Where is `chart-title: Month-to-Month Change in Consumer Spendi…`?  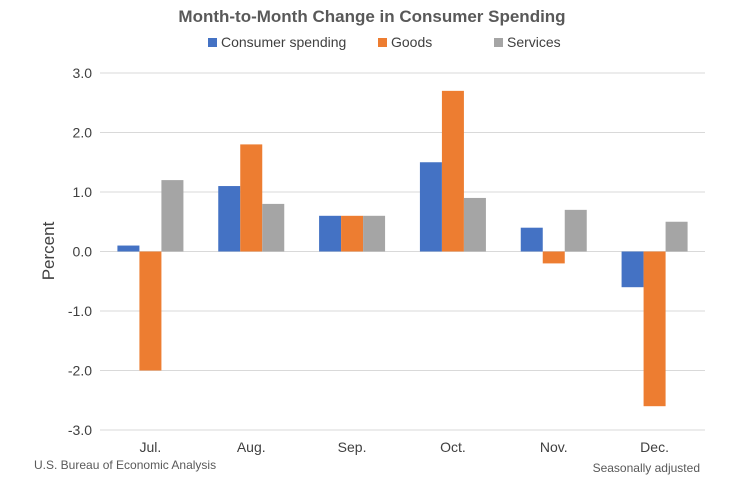 chart-title: Month-to-Month Change in Consumer Spendi… is located at coordinates (371, 16).